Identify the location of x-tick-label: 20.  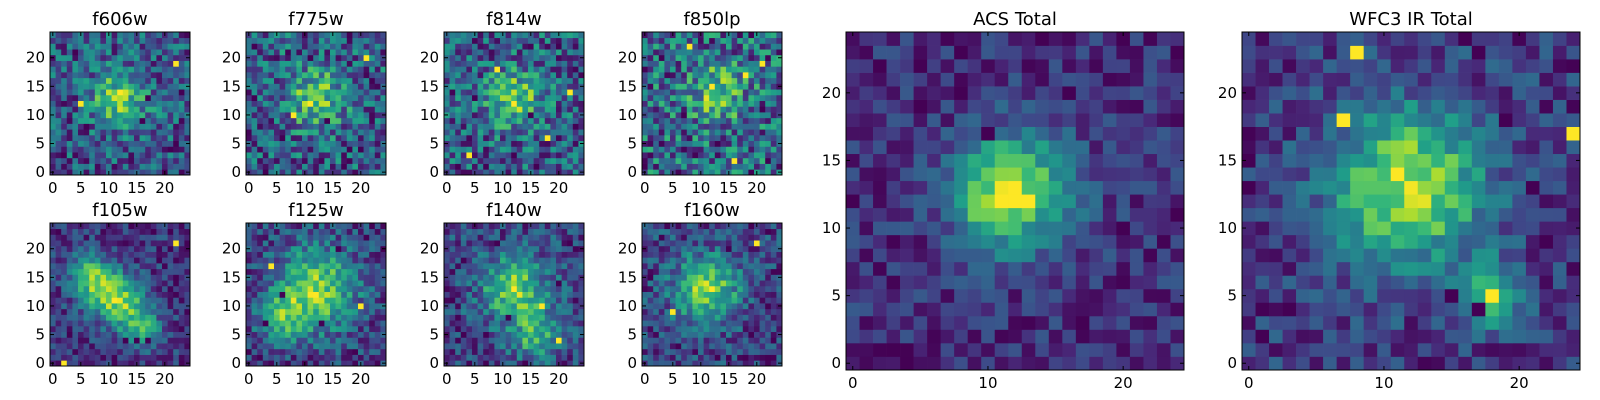
(164, 379).